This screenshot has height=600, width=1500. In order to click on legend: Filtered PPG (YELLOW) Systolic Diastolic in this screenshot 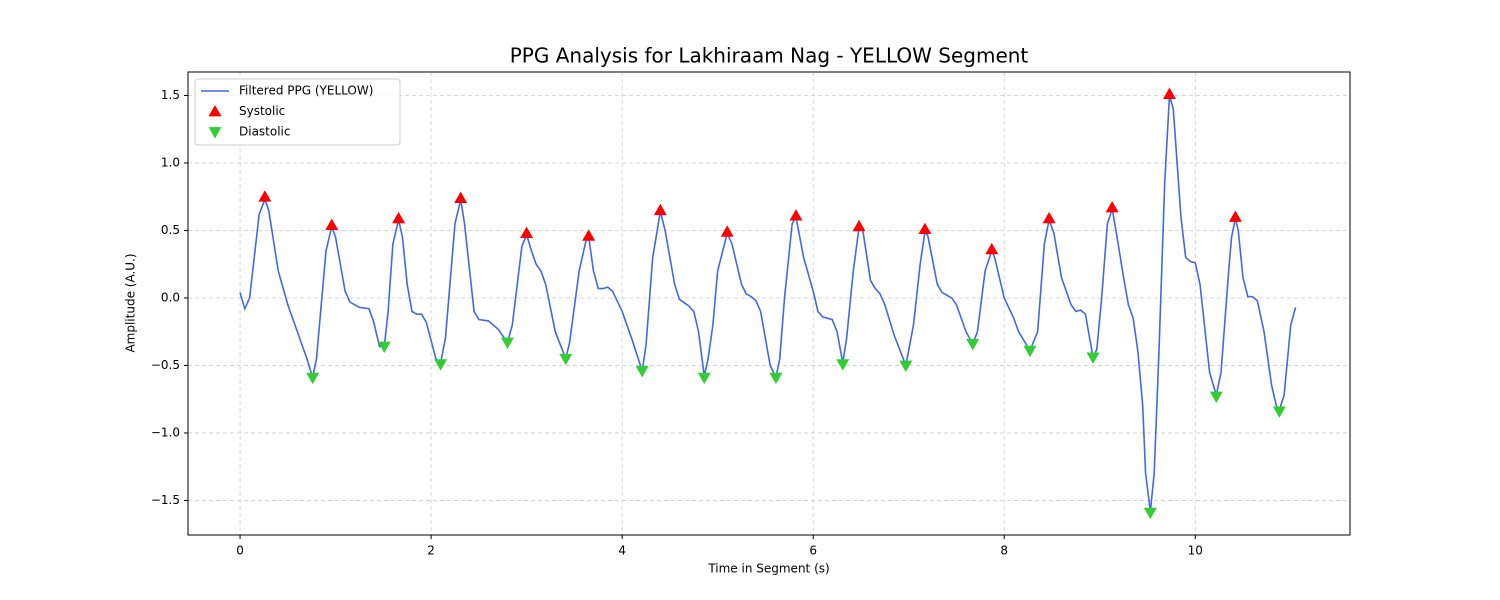, I will do `click(297, 112)`.